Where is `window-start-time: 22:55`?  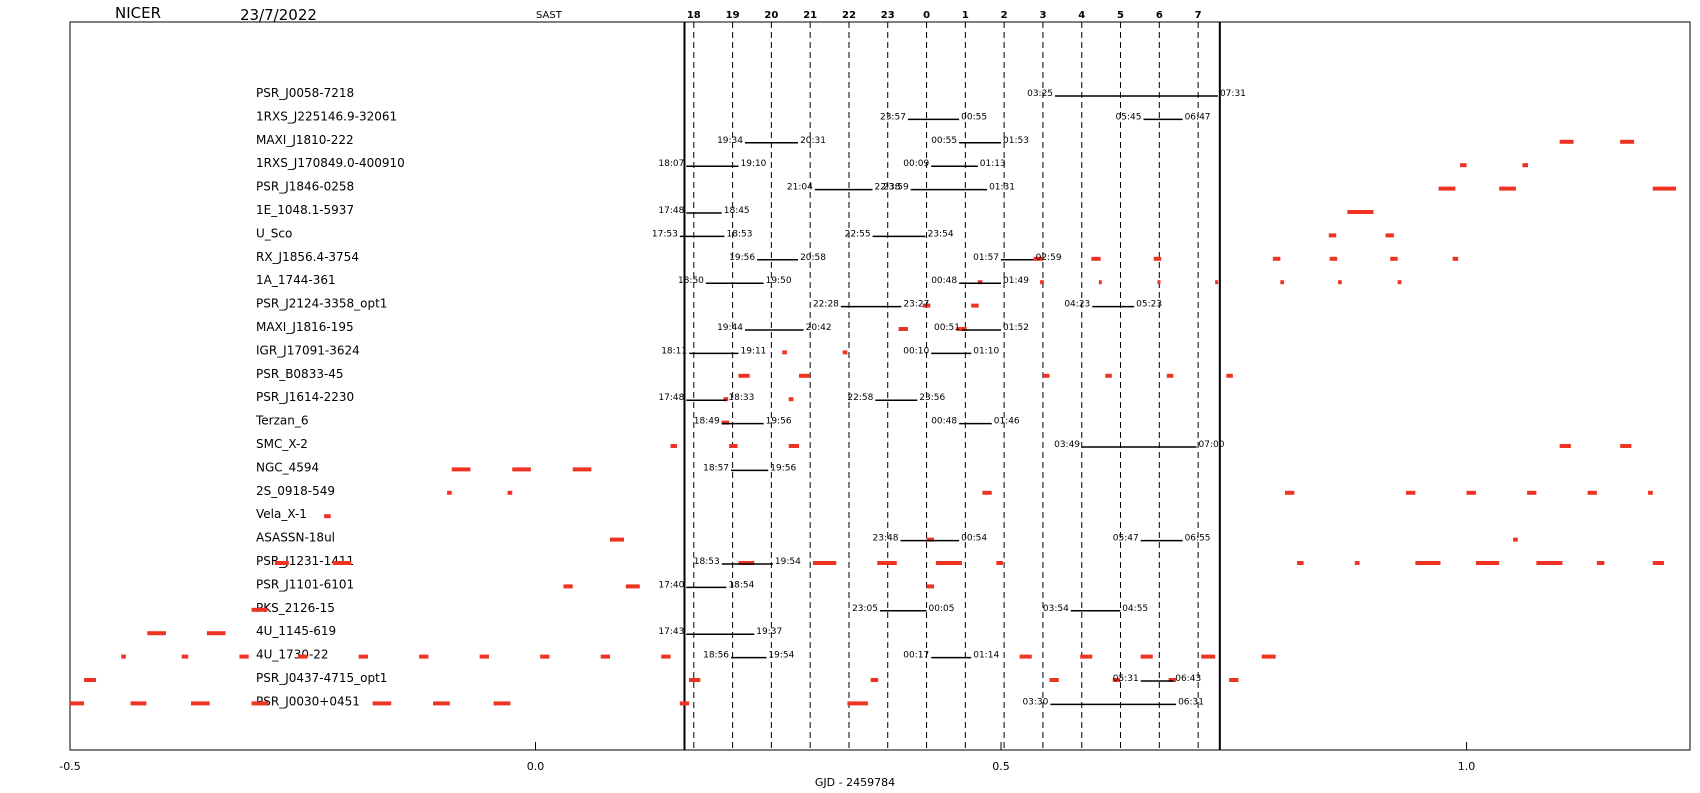
window-start-time: 22:55 is located at coordinates (858, 234).